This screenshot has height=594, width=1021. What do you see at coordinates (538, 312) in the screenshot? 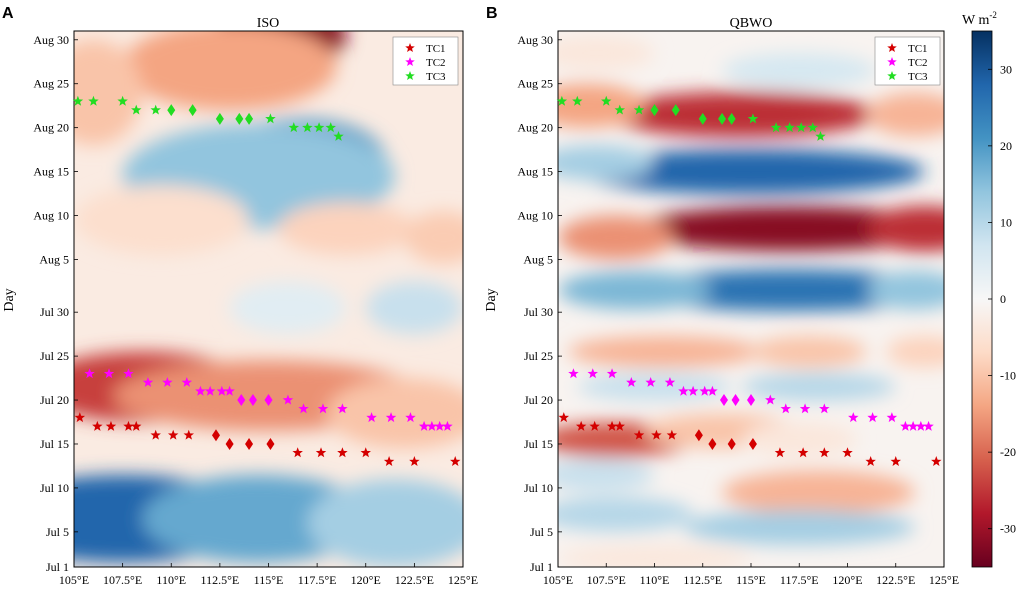
I see `y-tick-label: Jul 30` at bounding box center [538, 312].